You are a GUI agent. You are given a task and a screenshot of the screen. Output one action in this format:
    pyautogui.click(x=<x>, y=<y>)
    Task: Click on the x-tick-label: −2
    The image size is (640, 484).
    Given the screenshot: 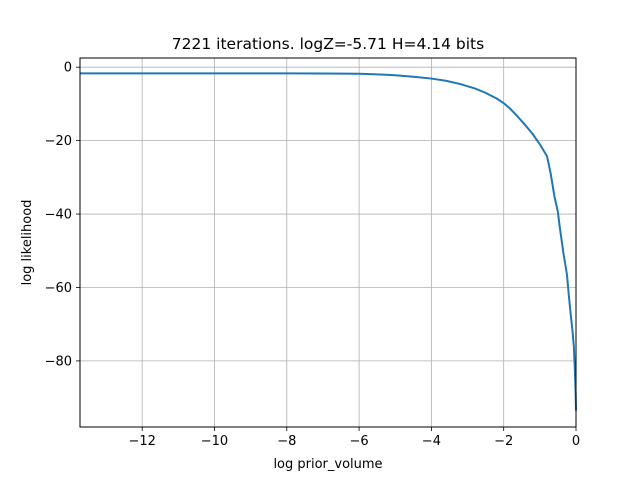 What is the action you would take?
    pyautogui.click(x=503, y=441)
    